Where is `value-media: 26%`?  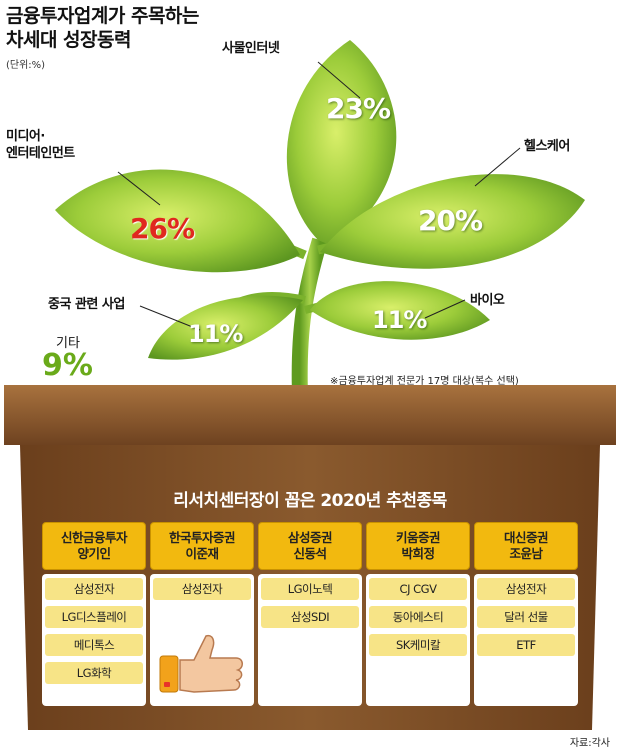 value-media: 26% is located at coordinates (162, 228).